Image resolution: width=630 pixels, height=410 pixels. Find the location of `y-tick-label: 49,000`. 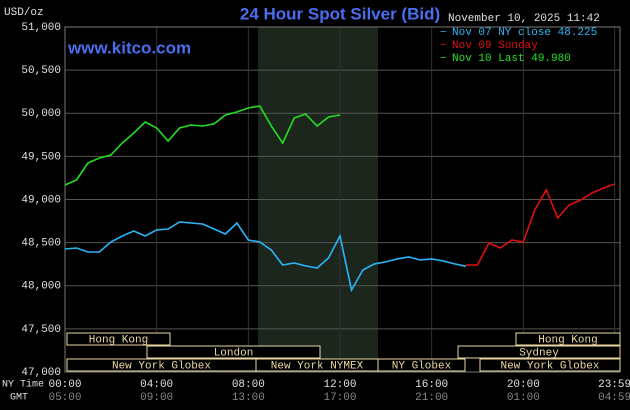

y-tick-label: 49,000 is located at coordinates (41, 200).